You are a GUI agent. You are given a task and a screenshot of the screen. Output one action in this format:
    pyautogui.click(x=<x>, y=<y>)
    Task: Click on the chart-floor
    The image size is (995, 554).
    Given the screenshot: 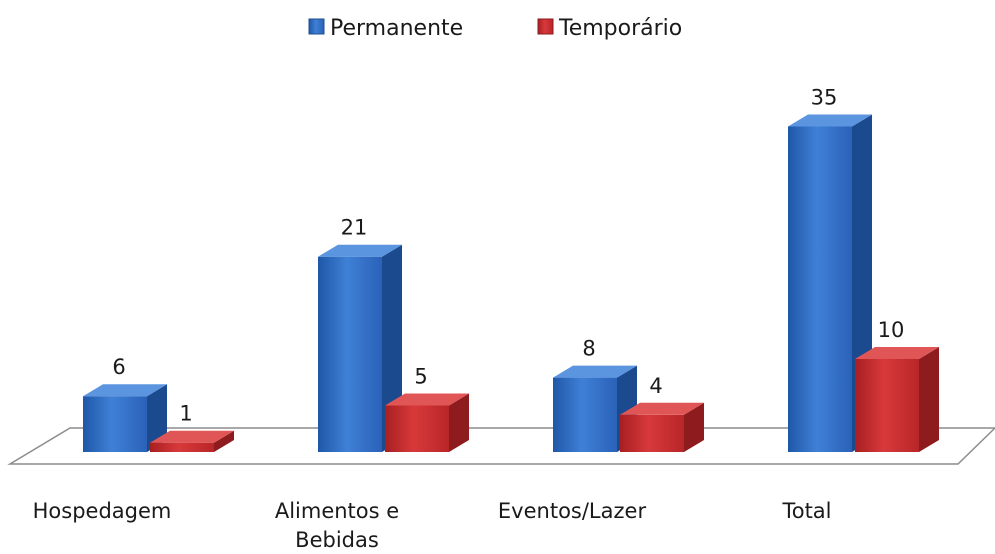 What is the action you would take?
    pyautogui.click(x=501, y=446)
    